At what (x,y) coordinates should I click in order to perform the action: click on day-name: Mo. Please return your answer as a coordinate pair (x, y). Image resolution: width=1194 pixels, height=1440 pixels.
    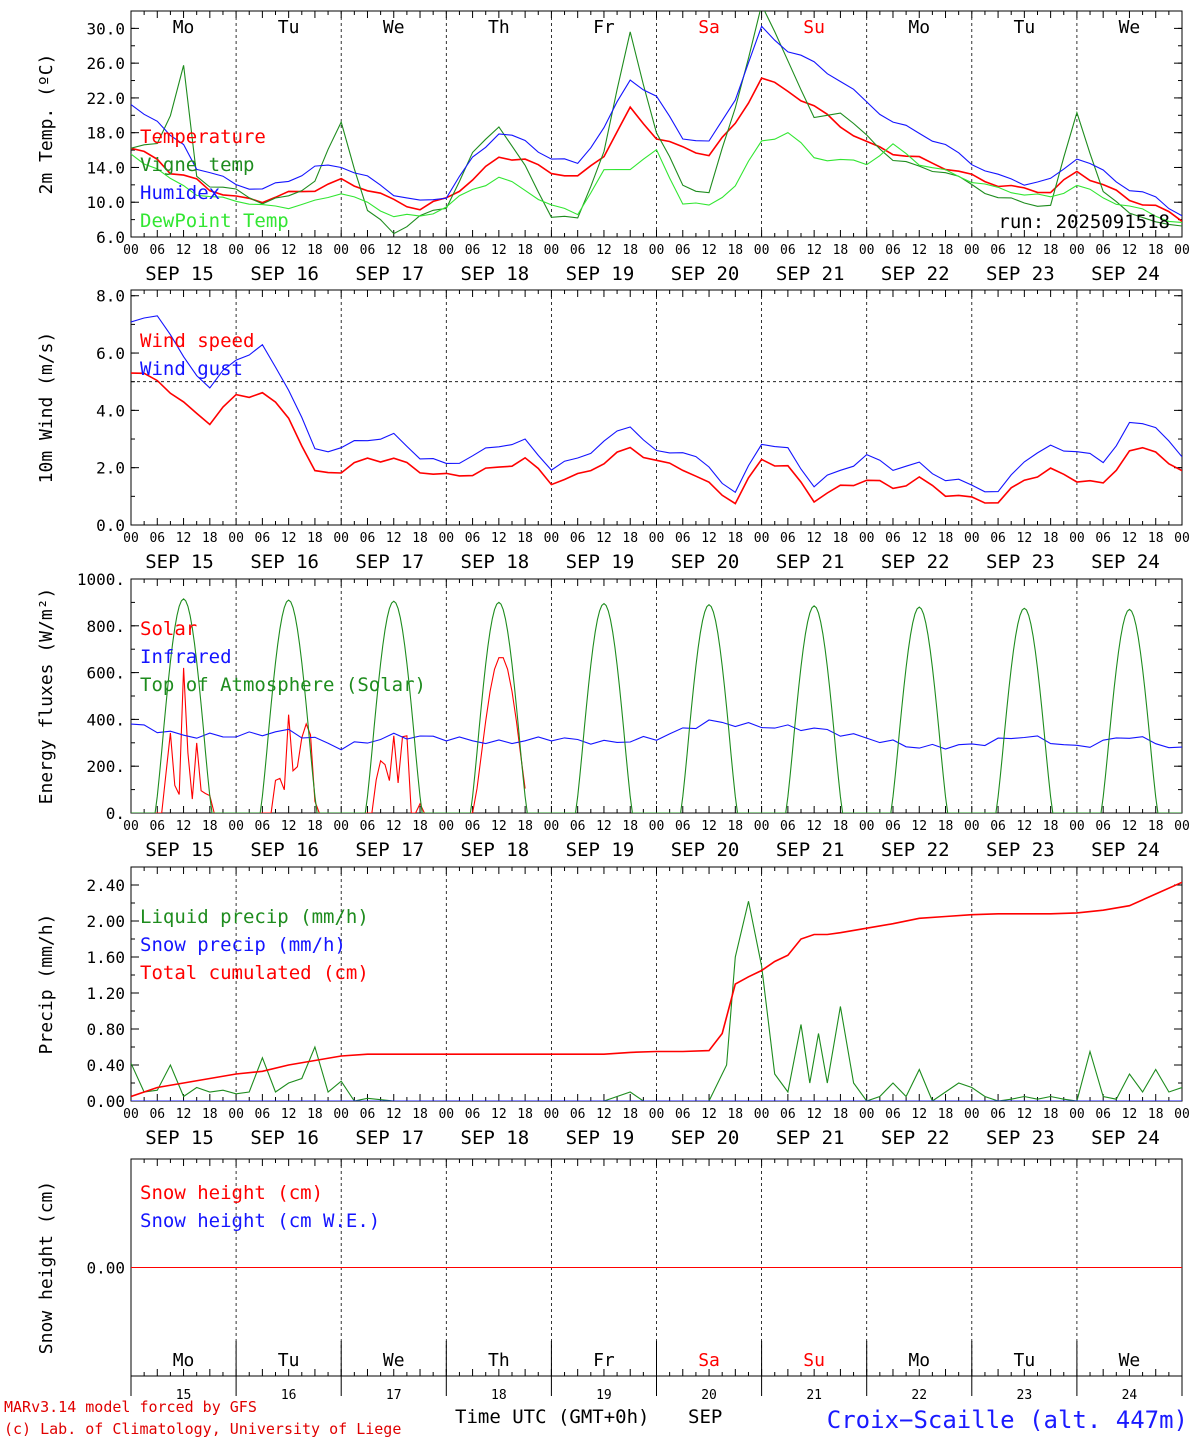
    Looking at the image, I should click on (184, 27).